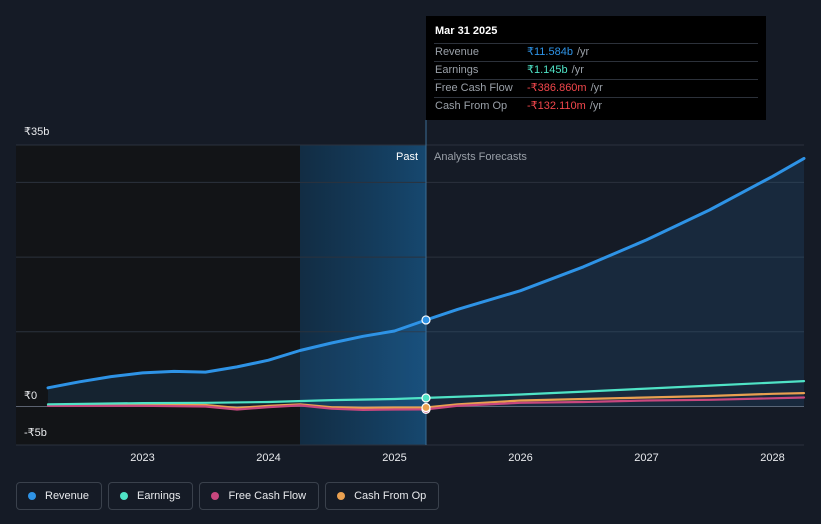  I want to click on tooltip-series-value: ₹11.584b, so click(550, 52).